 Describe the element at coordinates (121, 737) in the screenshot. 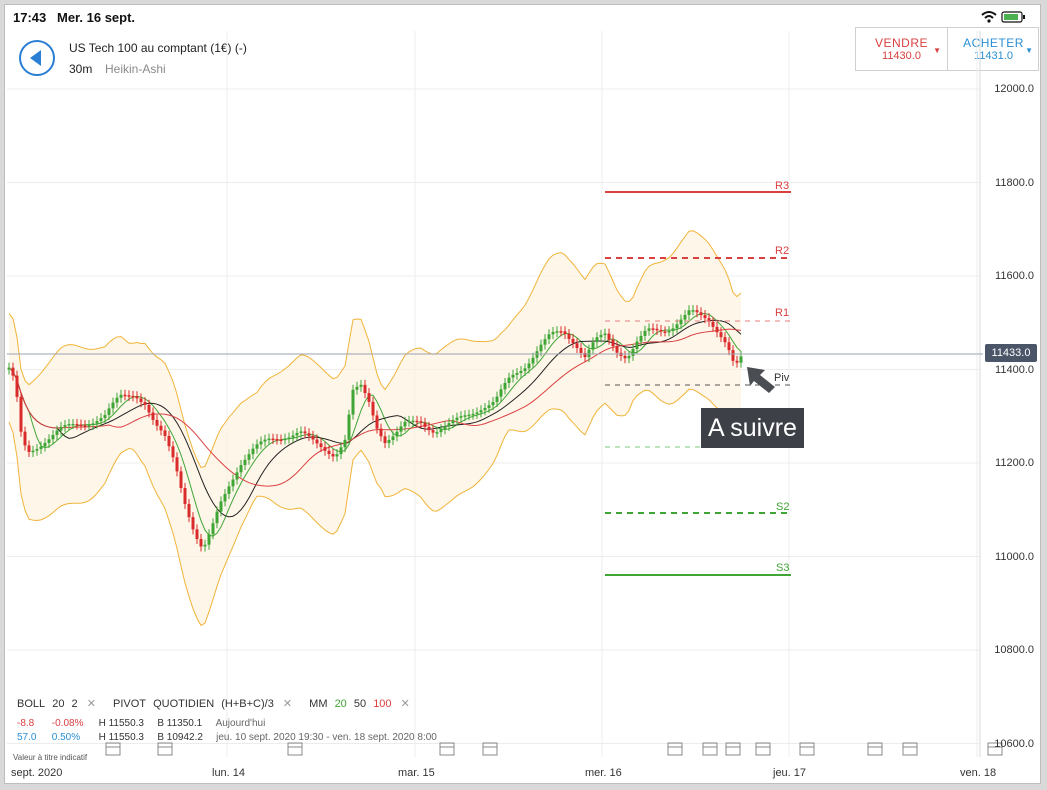

I see `period-high: H 11550.3` at that location.